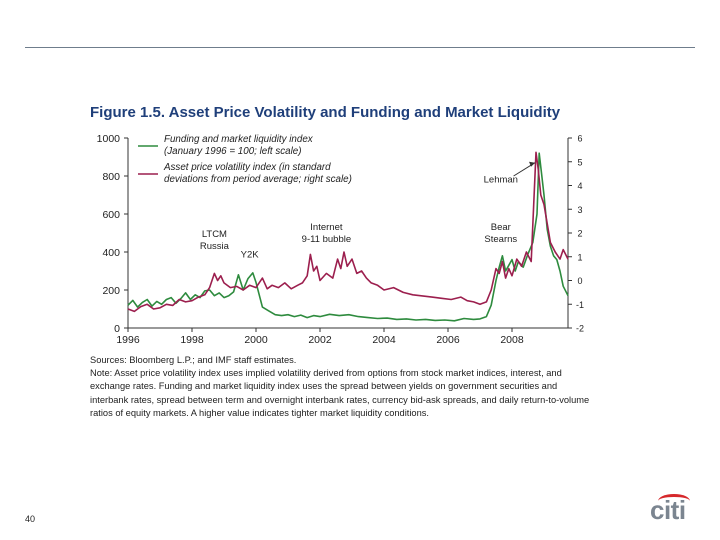 The height and width of the screenshot is (540, 720). I want to click on annotation-label: Y2K, so click(250, 255).